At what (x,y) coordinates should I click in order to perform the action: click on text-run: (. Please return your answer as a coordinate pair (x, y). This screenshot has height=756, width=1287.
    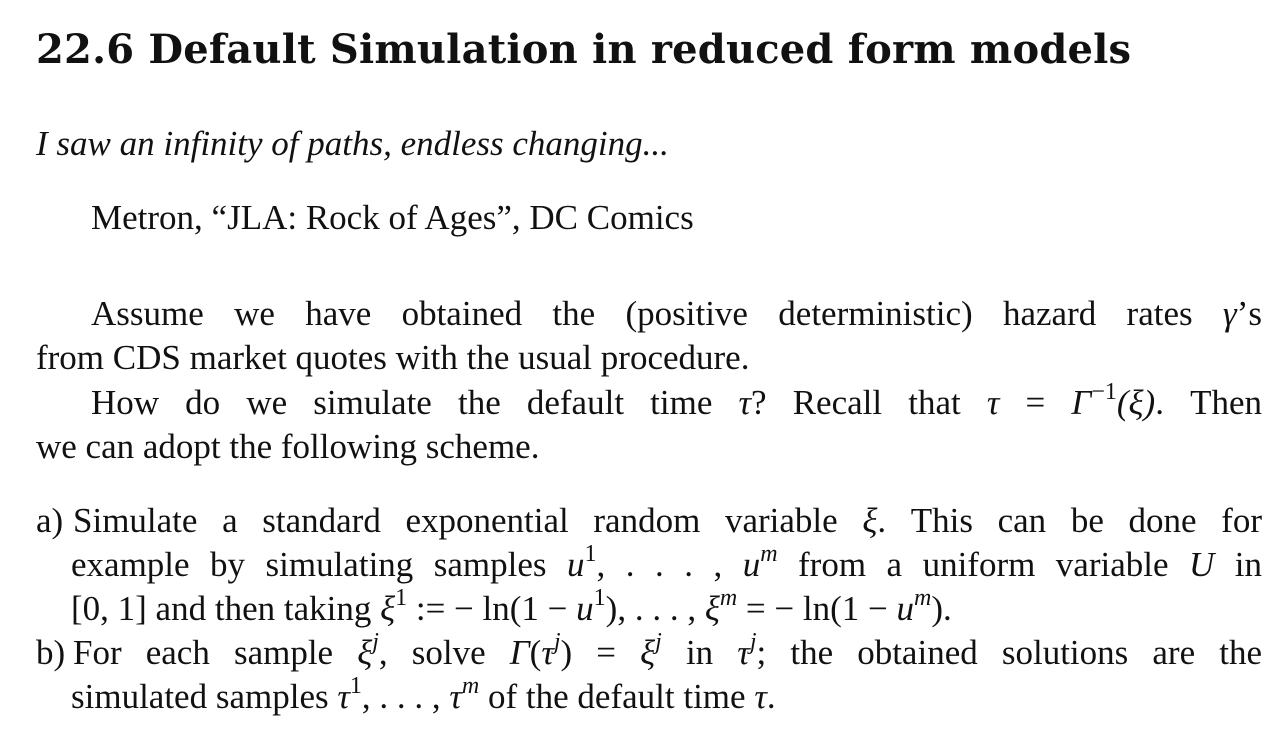
    Looking at the image, I should click on (535, 652).